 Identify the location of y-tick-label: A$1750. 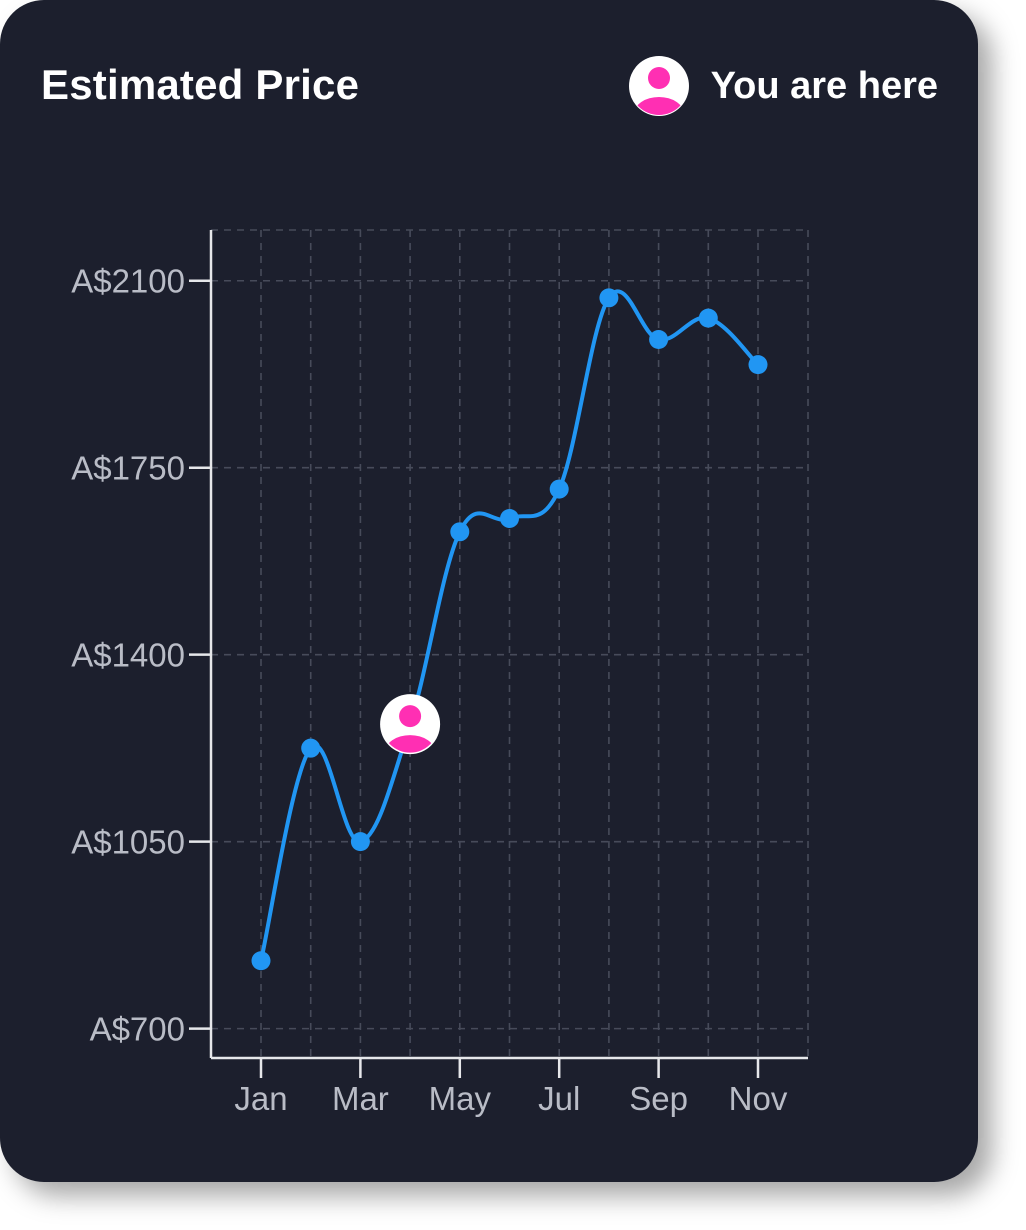
(128, 468).